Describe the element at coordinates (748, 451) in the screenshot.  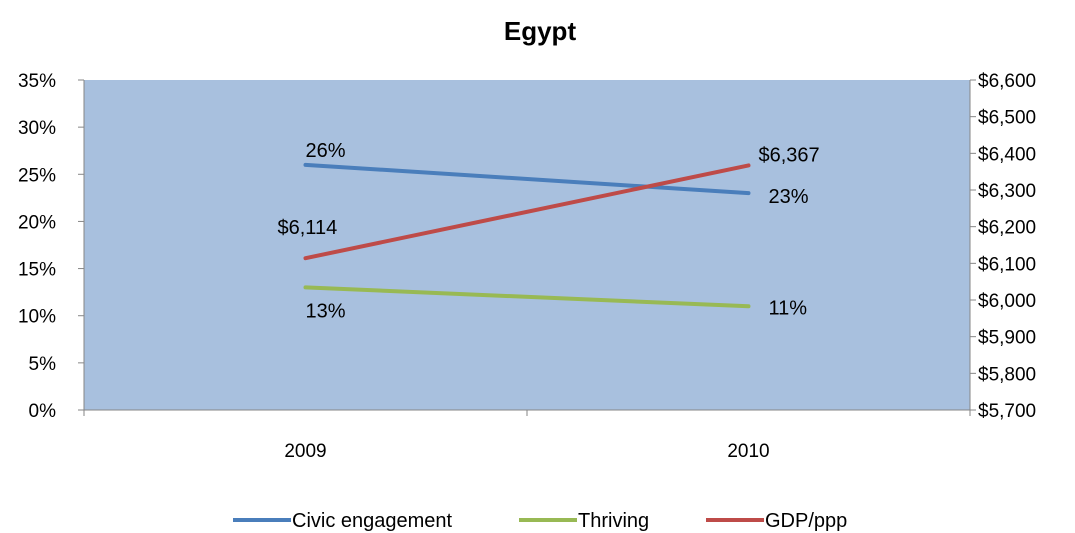
I see `x-tick-label: 2010` at that location.